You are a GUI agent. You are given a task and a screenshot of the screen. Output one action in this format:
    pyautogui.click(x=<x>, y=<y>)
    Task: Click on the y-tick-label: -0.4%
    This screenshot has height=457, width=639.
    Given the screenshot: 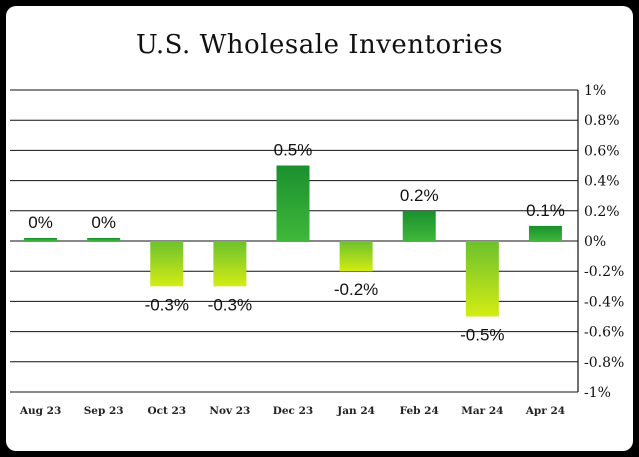 What is the action you would take?
    pyautogui.click(x=604, y=302)
    